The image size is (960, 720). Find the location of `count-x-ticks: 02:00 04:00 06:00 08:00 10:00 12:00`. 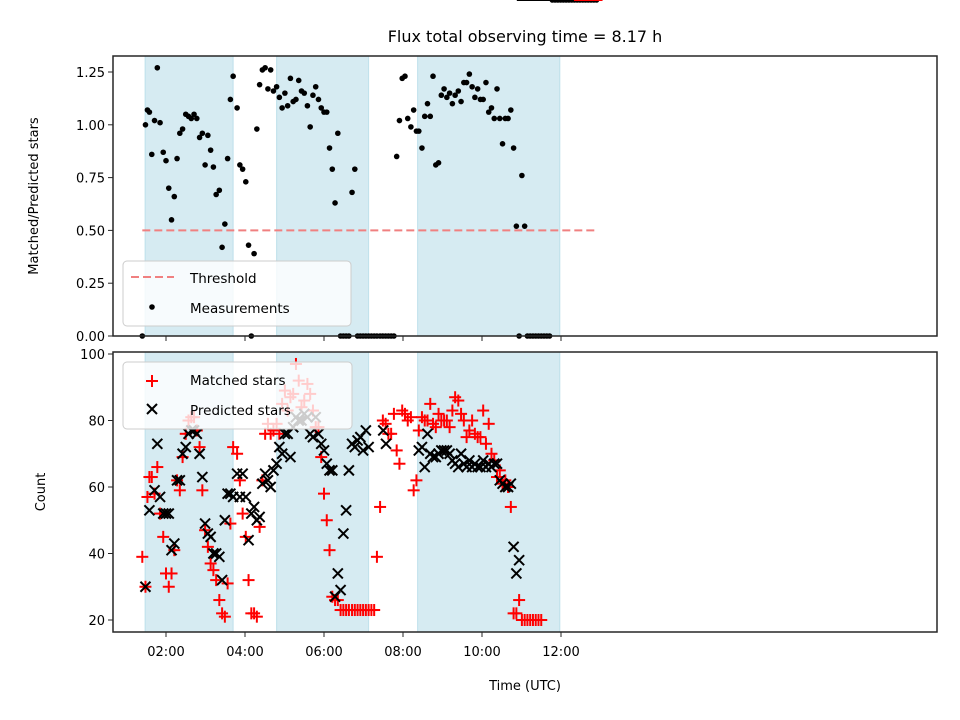

count-x-ticks: 02:00 04:00 06:00 08:00 10:00 12:00 is located at coordinates (363, 646).